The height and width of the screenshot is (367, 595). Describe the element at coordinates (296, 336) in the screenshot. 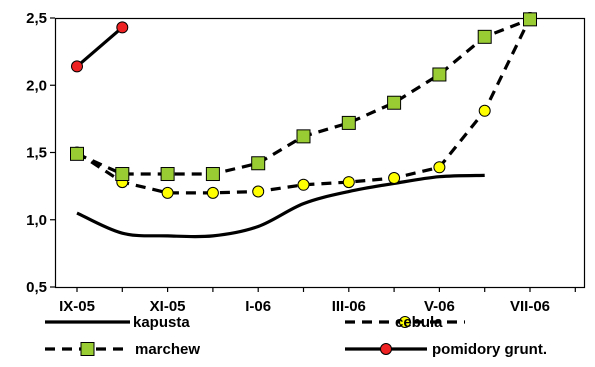

I see `legend: kapusta cebula marchew pomidory grunt.` at that location.